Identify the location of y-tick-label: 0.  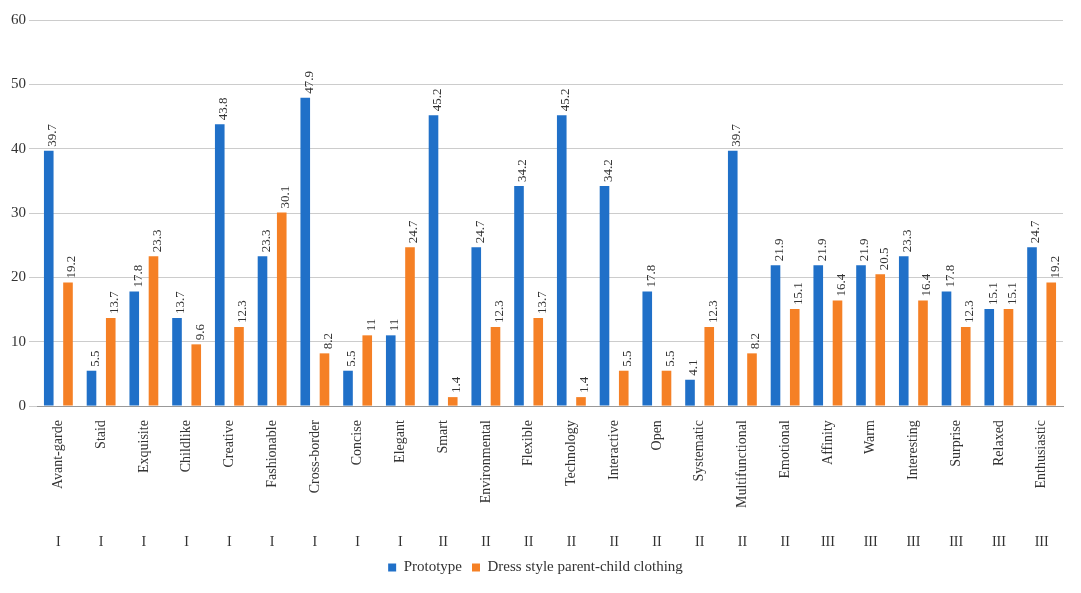
(22, 405).